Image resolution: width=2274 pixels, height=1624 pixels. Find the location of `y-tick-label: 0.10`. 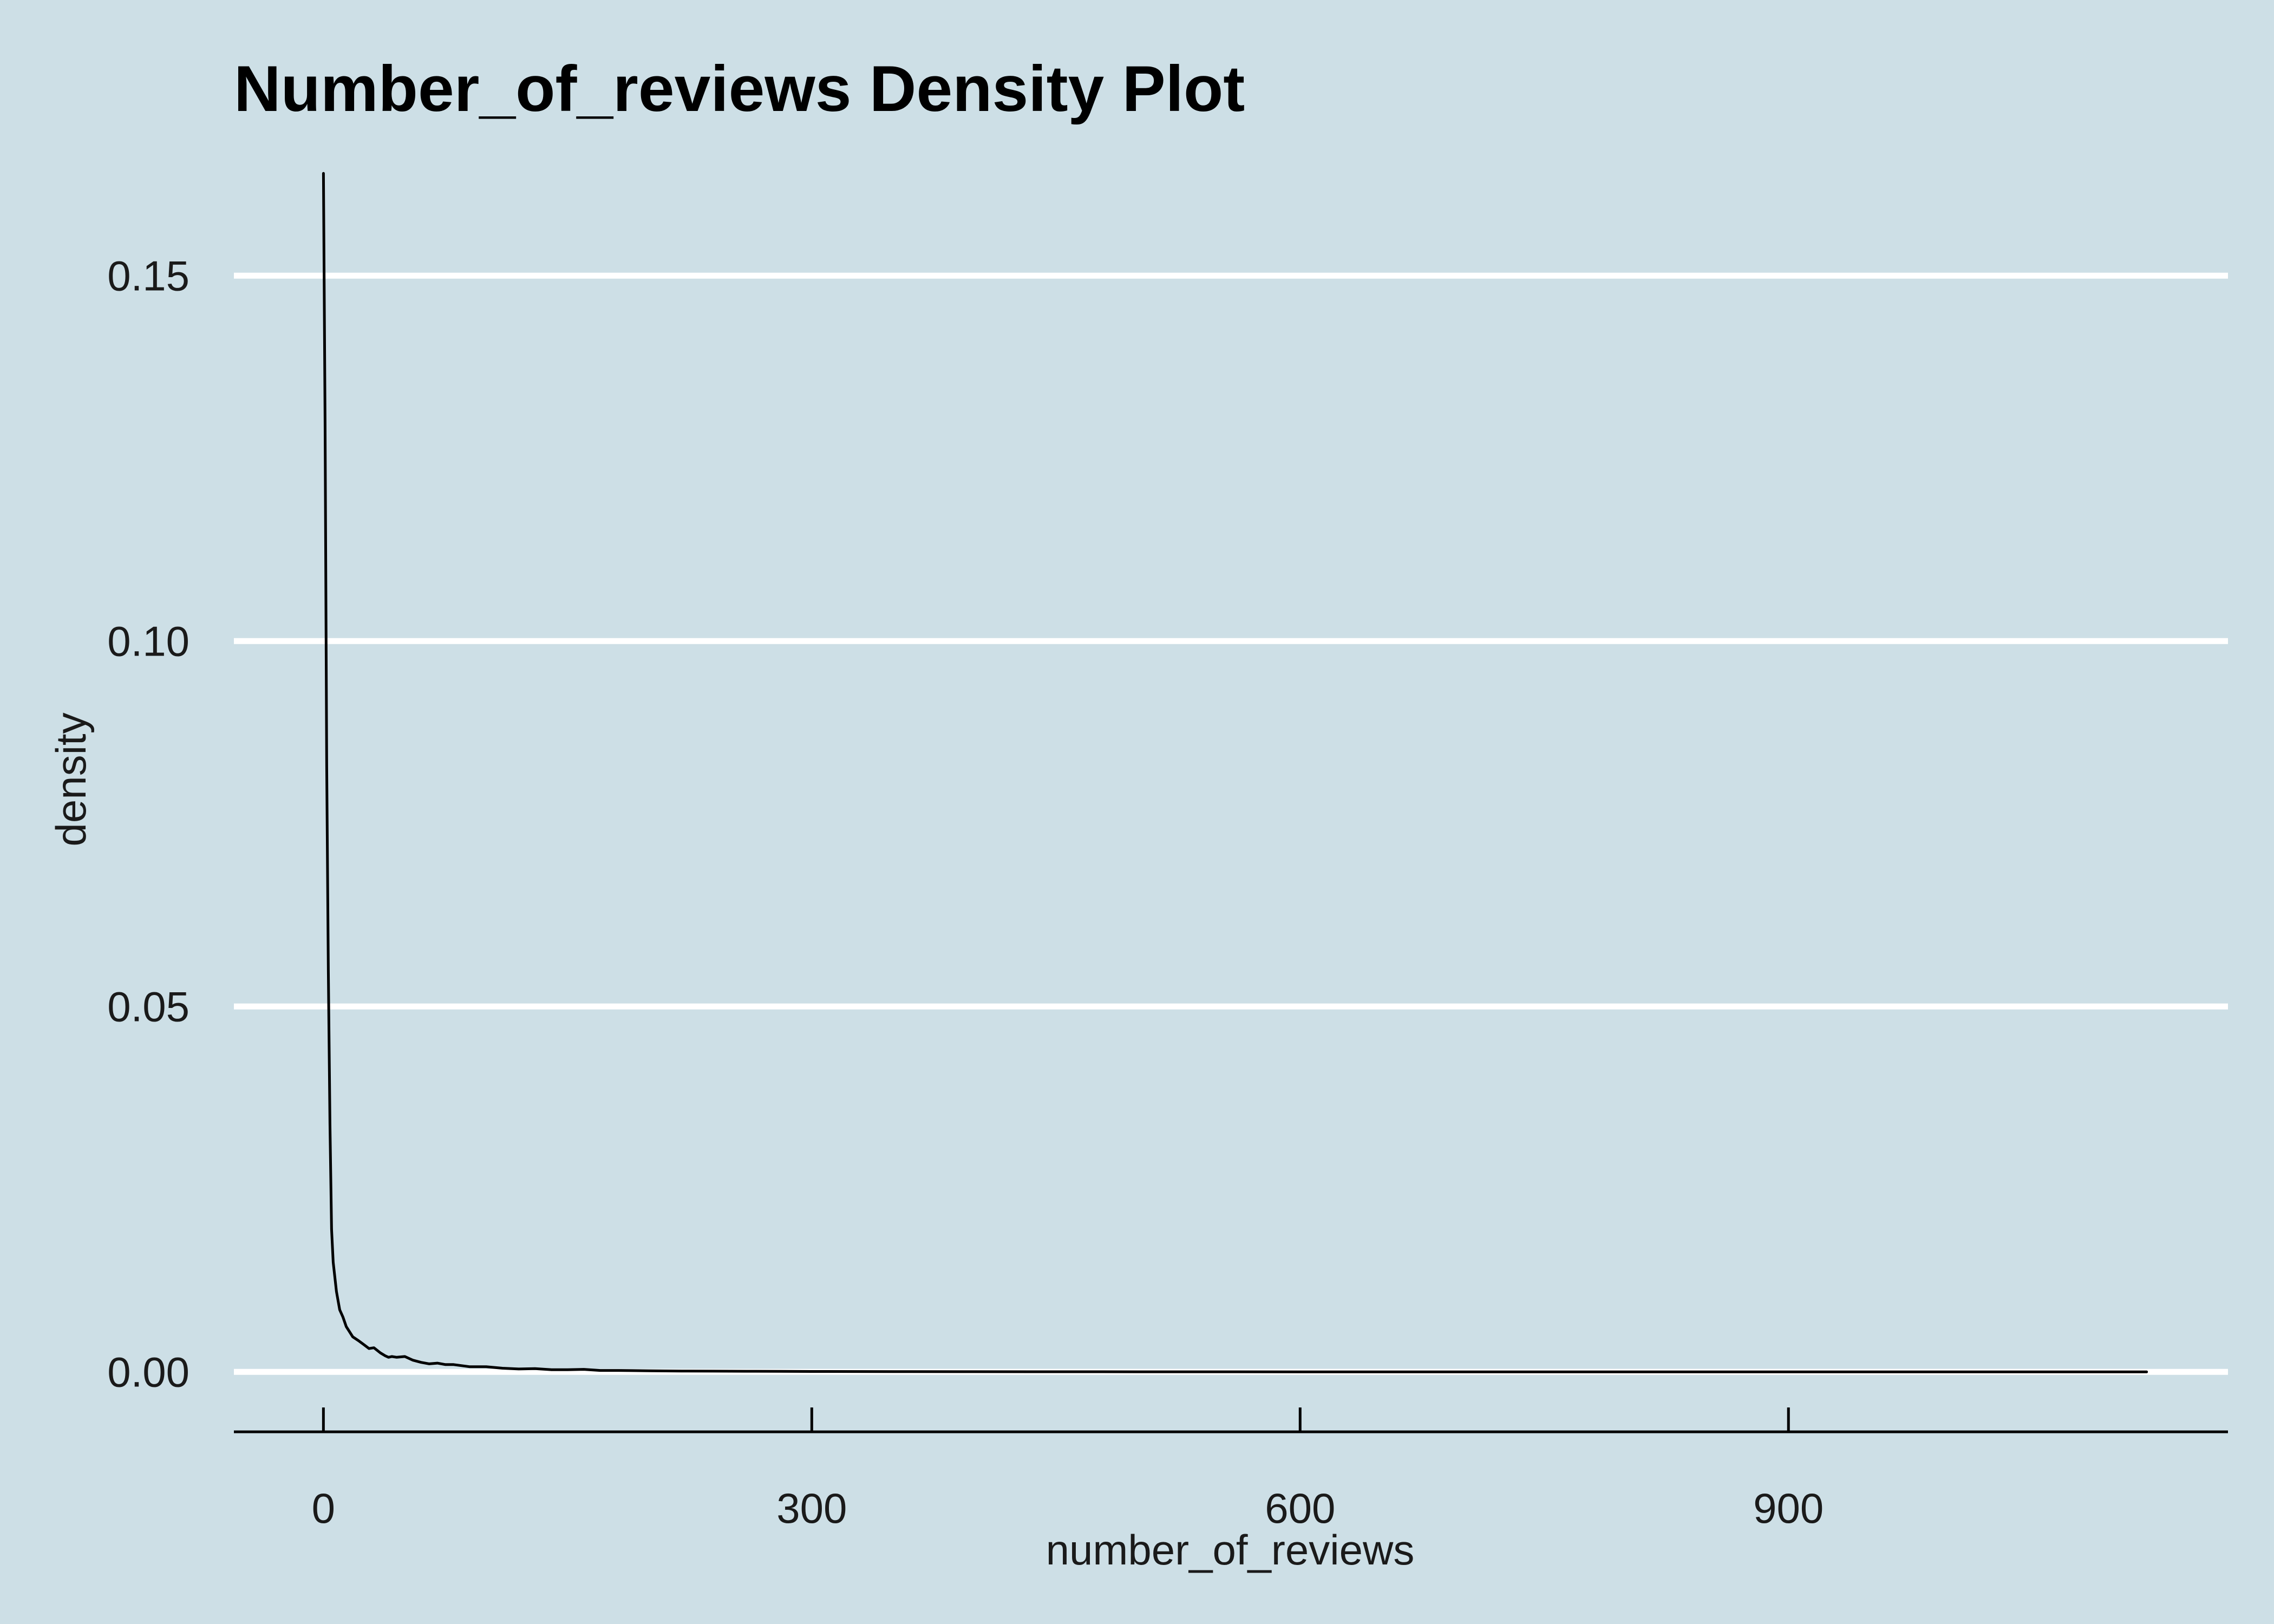

y-tick-label: 0.10 is located at coordinates (149, 641).